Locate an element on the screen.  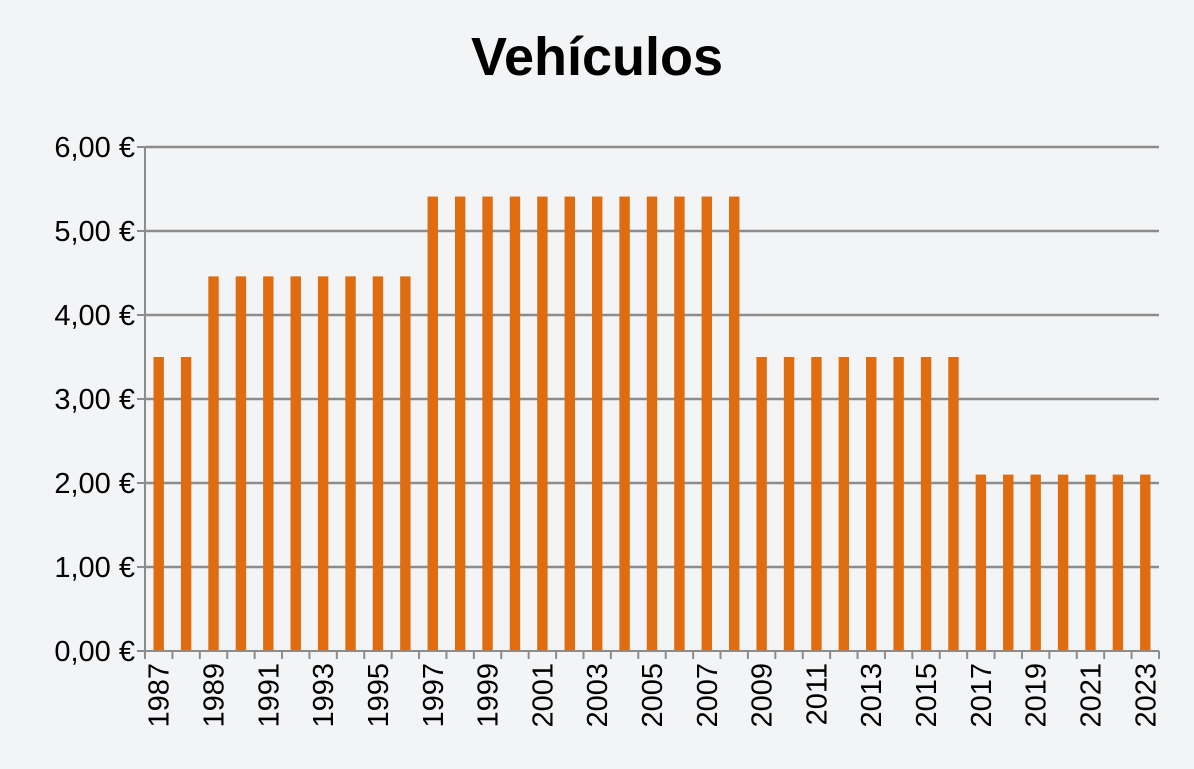
bar-1990 is located at coordinates (241, 463).